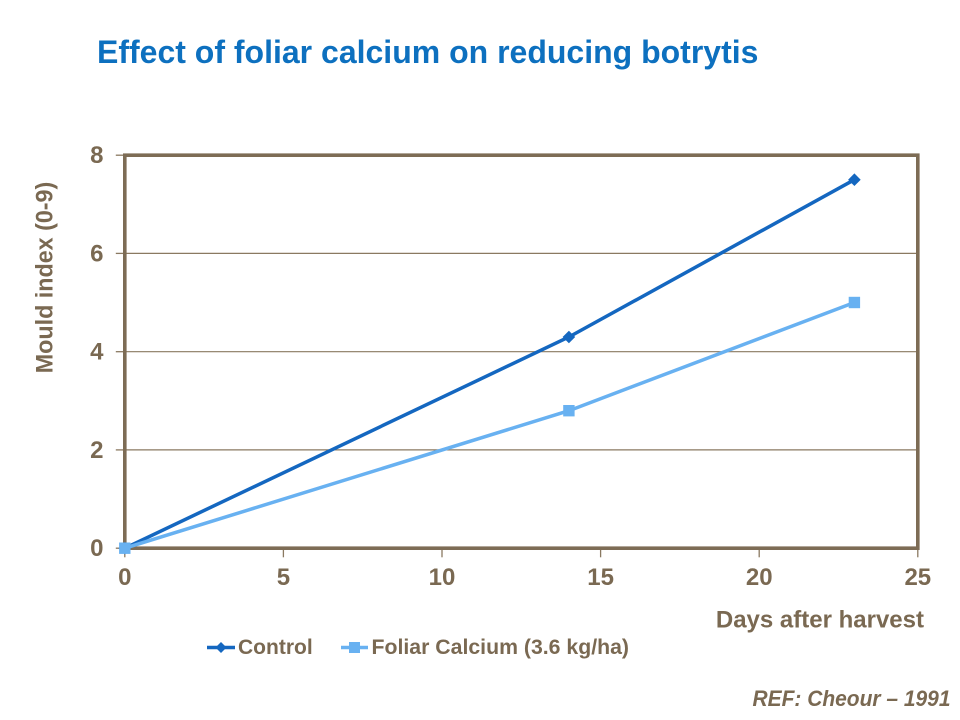 Image resolution: width=960 pixels, height=720 pixels. What do you see at coordinates (820, 620) in the screenshot?
I see `svg-text: Days after harvest` at bounding box center [820, 620].